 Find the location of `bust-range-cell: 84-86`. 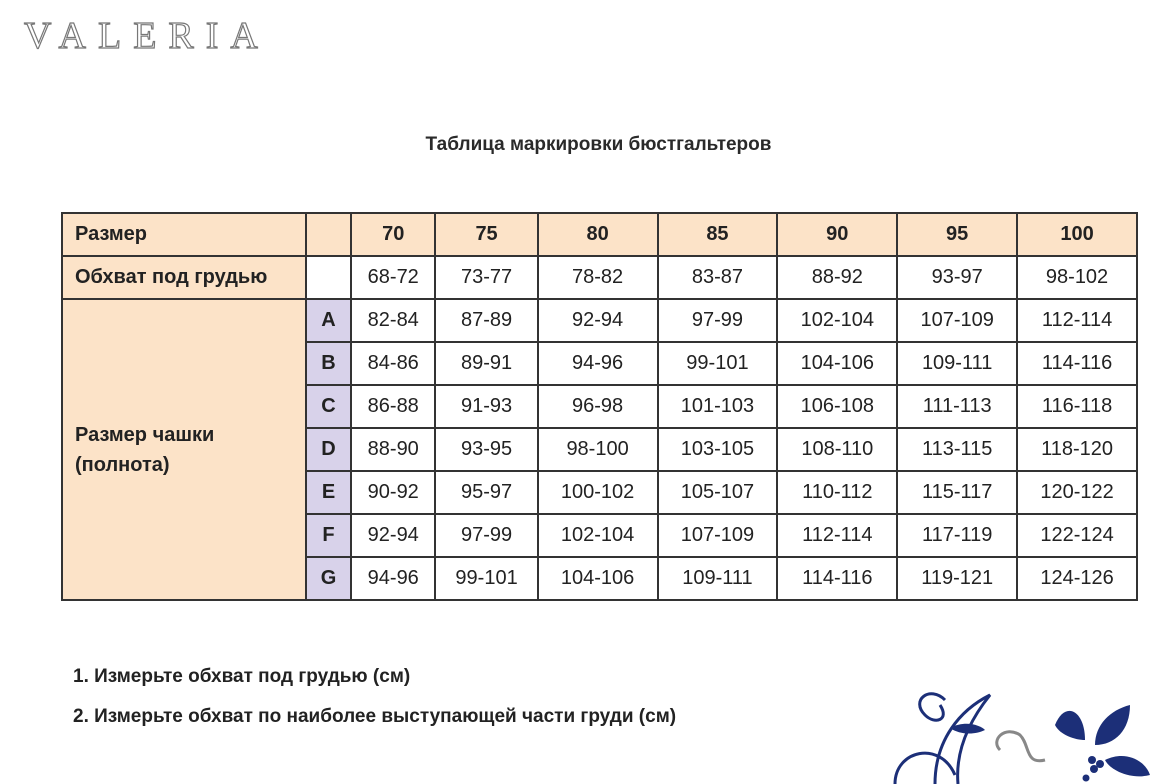

bust-range-cell: 84-86 is located at coordinates (393, 363).